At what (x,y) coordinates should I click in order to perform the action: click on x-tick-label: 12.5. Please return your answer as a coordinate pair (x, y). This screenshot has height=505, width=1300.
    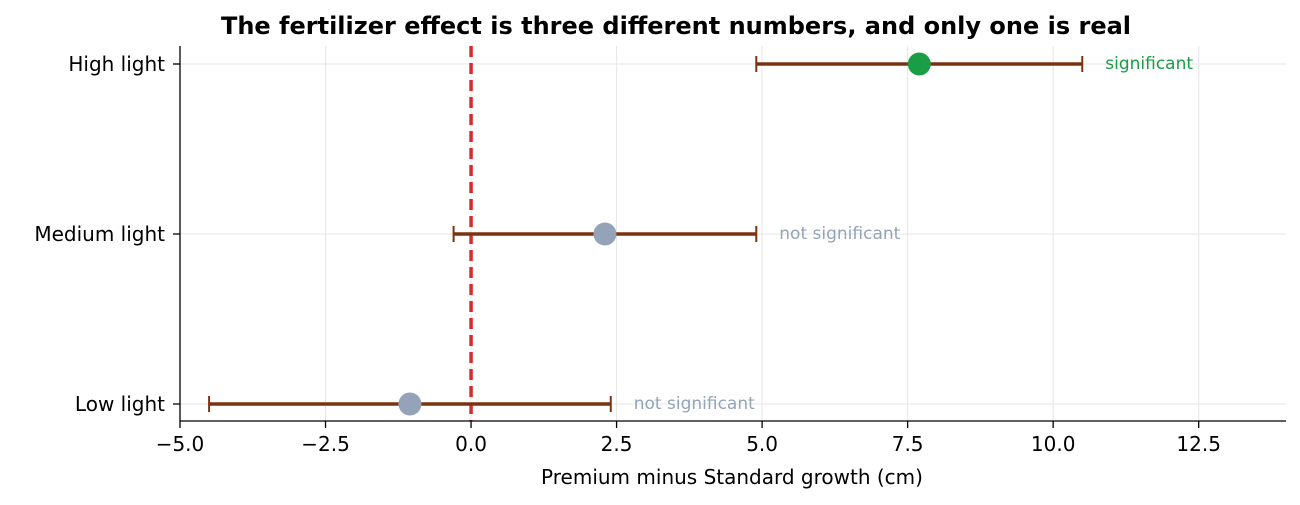
    Looking at the image, I should click on (1198, 444).